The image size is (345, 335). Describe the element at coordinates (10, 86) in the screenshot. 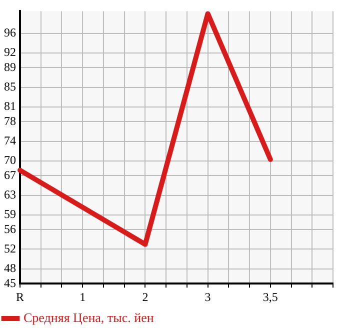

I see `y-tick-label: 85` at that location.